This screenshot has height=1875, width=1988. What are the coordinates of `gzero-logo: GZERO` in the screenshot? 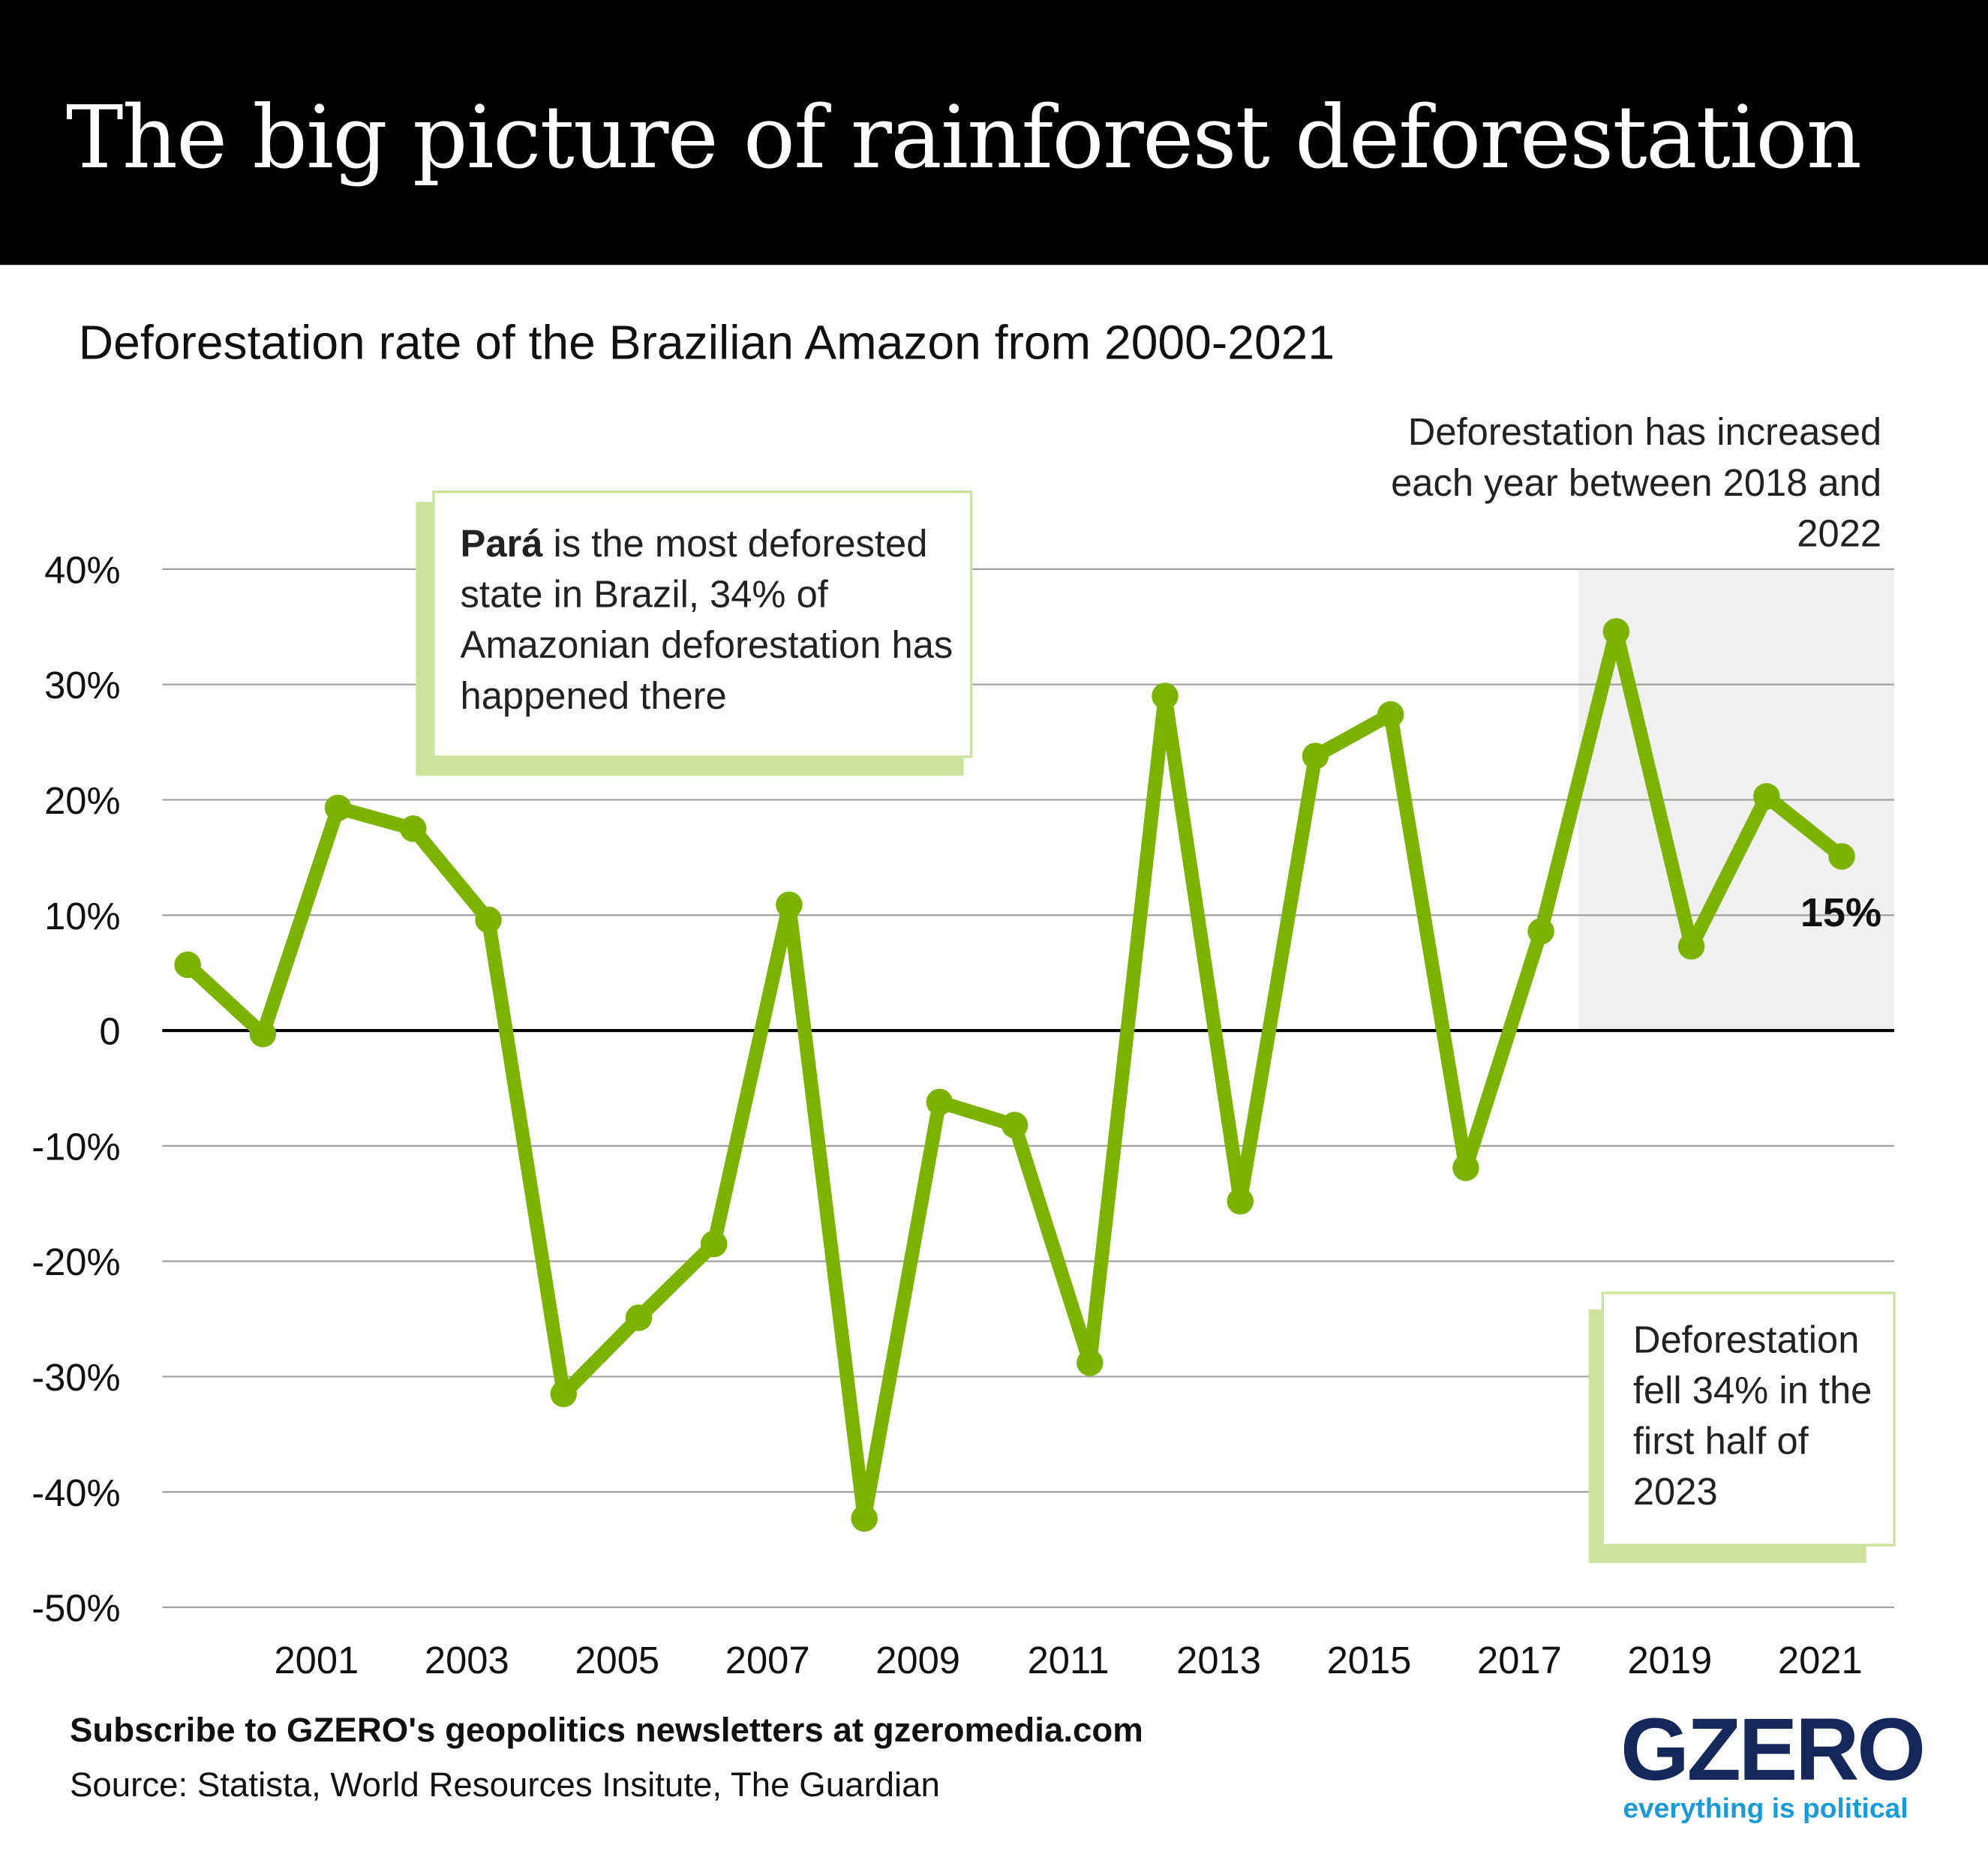 It's located at (1773, 1749).